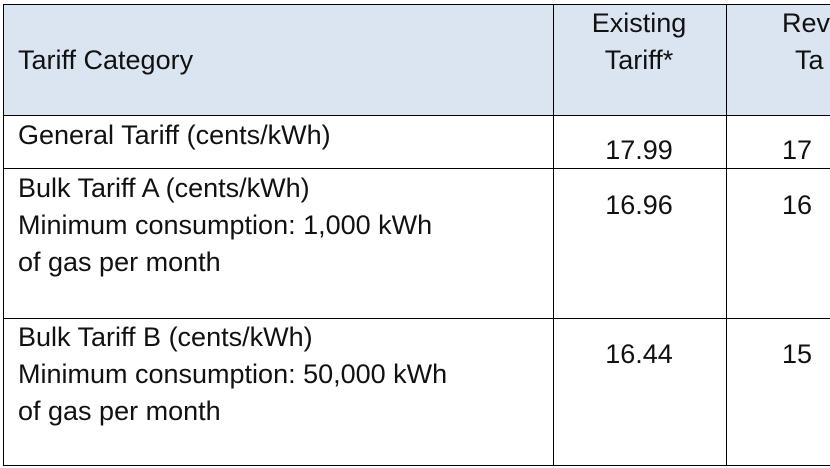 This screenshot has height=468, width=830. Describe the element at coordinates (164, 188) in the screenshot. I see `category-cell: Bulk Tariff A (cents/kWh)` at that location.